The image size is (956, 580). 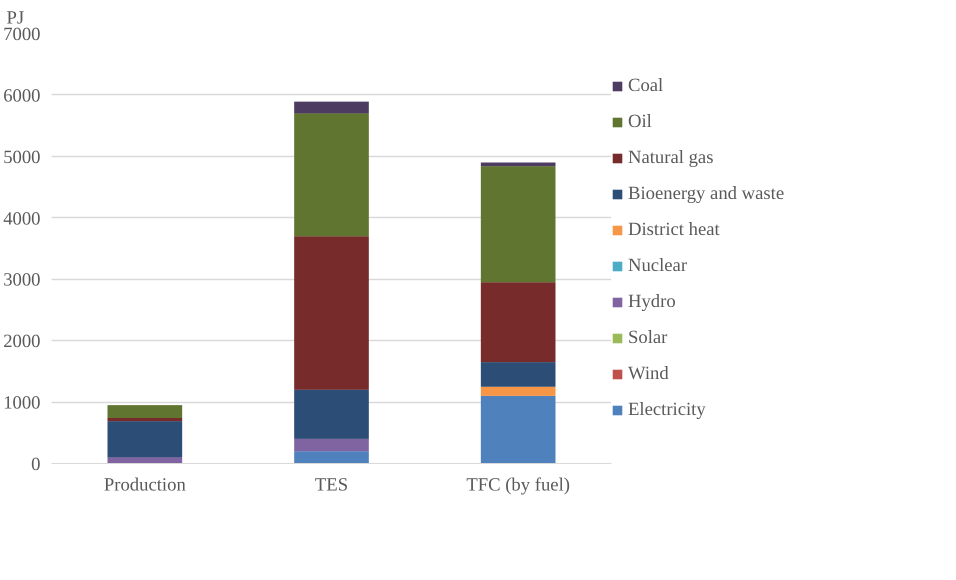 I want to click on y-tick-label: 1000, so click(x=21, y=403).